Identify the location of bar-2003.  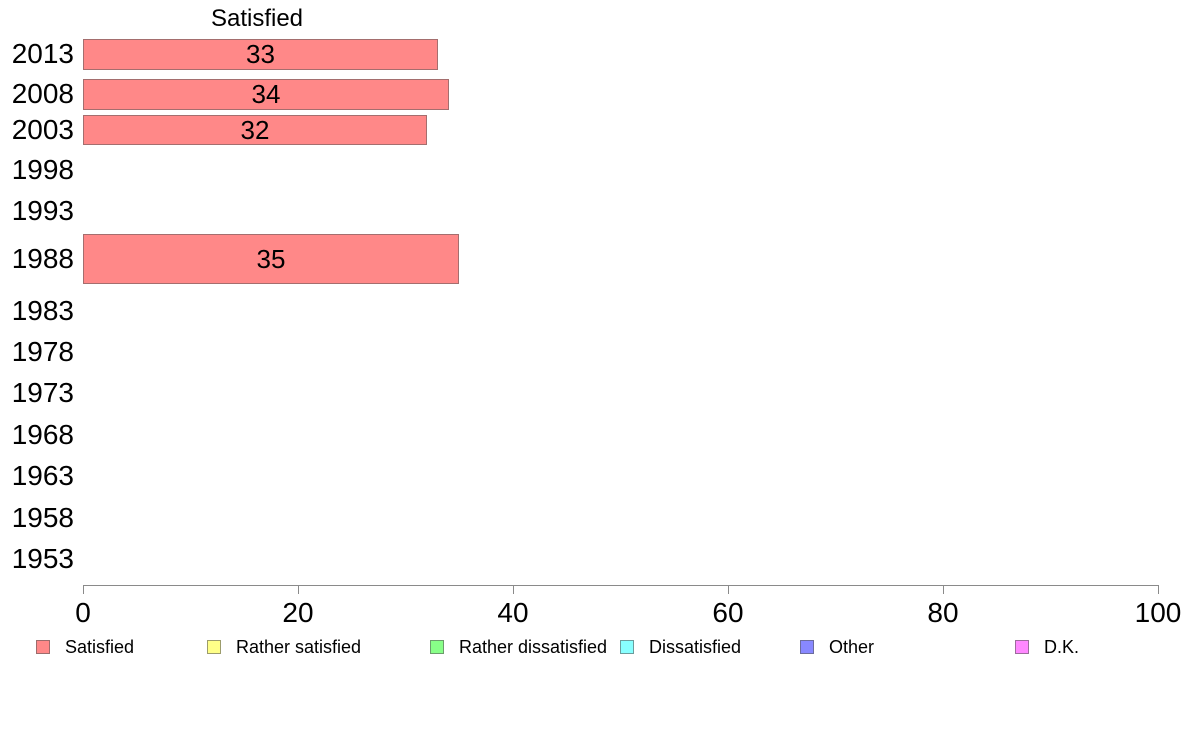
(255, 130).